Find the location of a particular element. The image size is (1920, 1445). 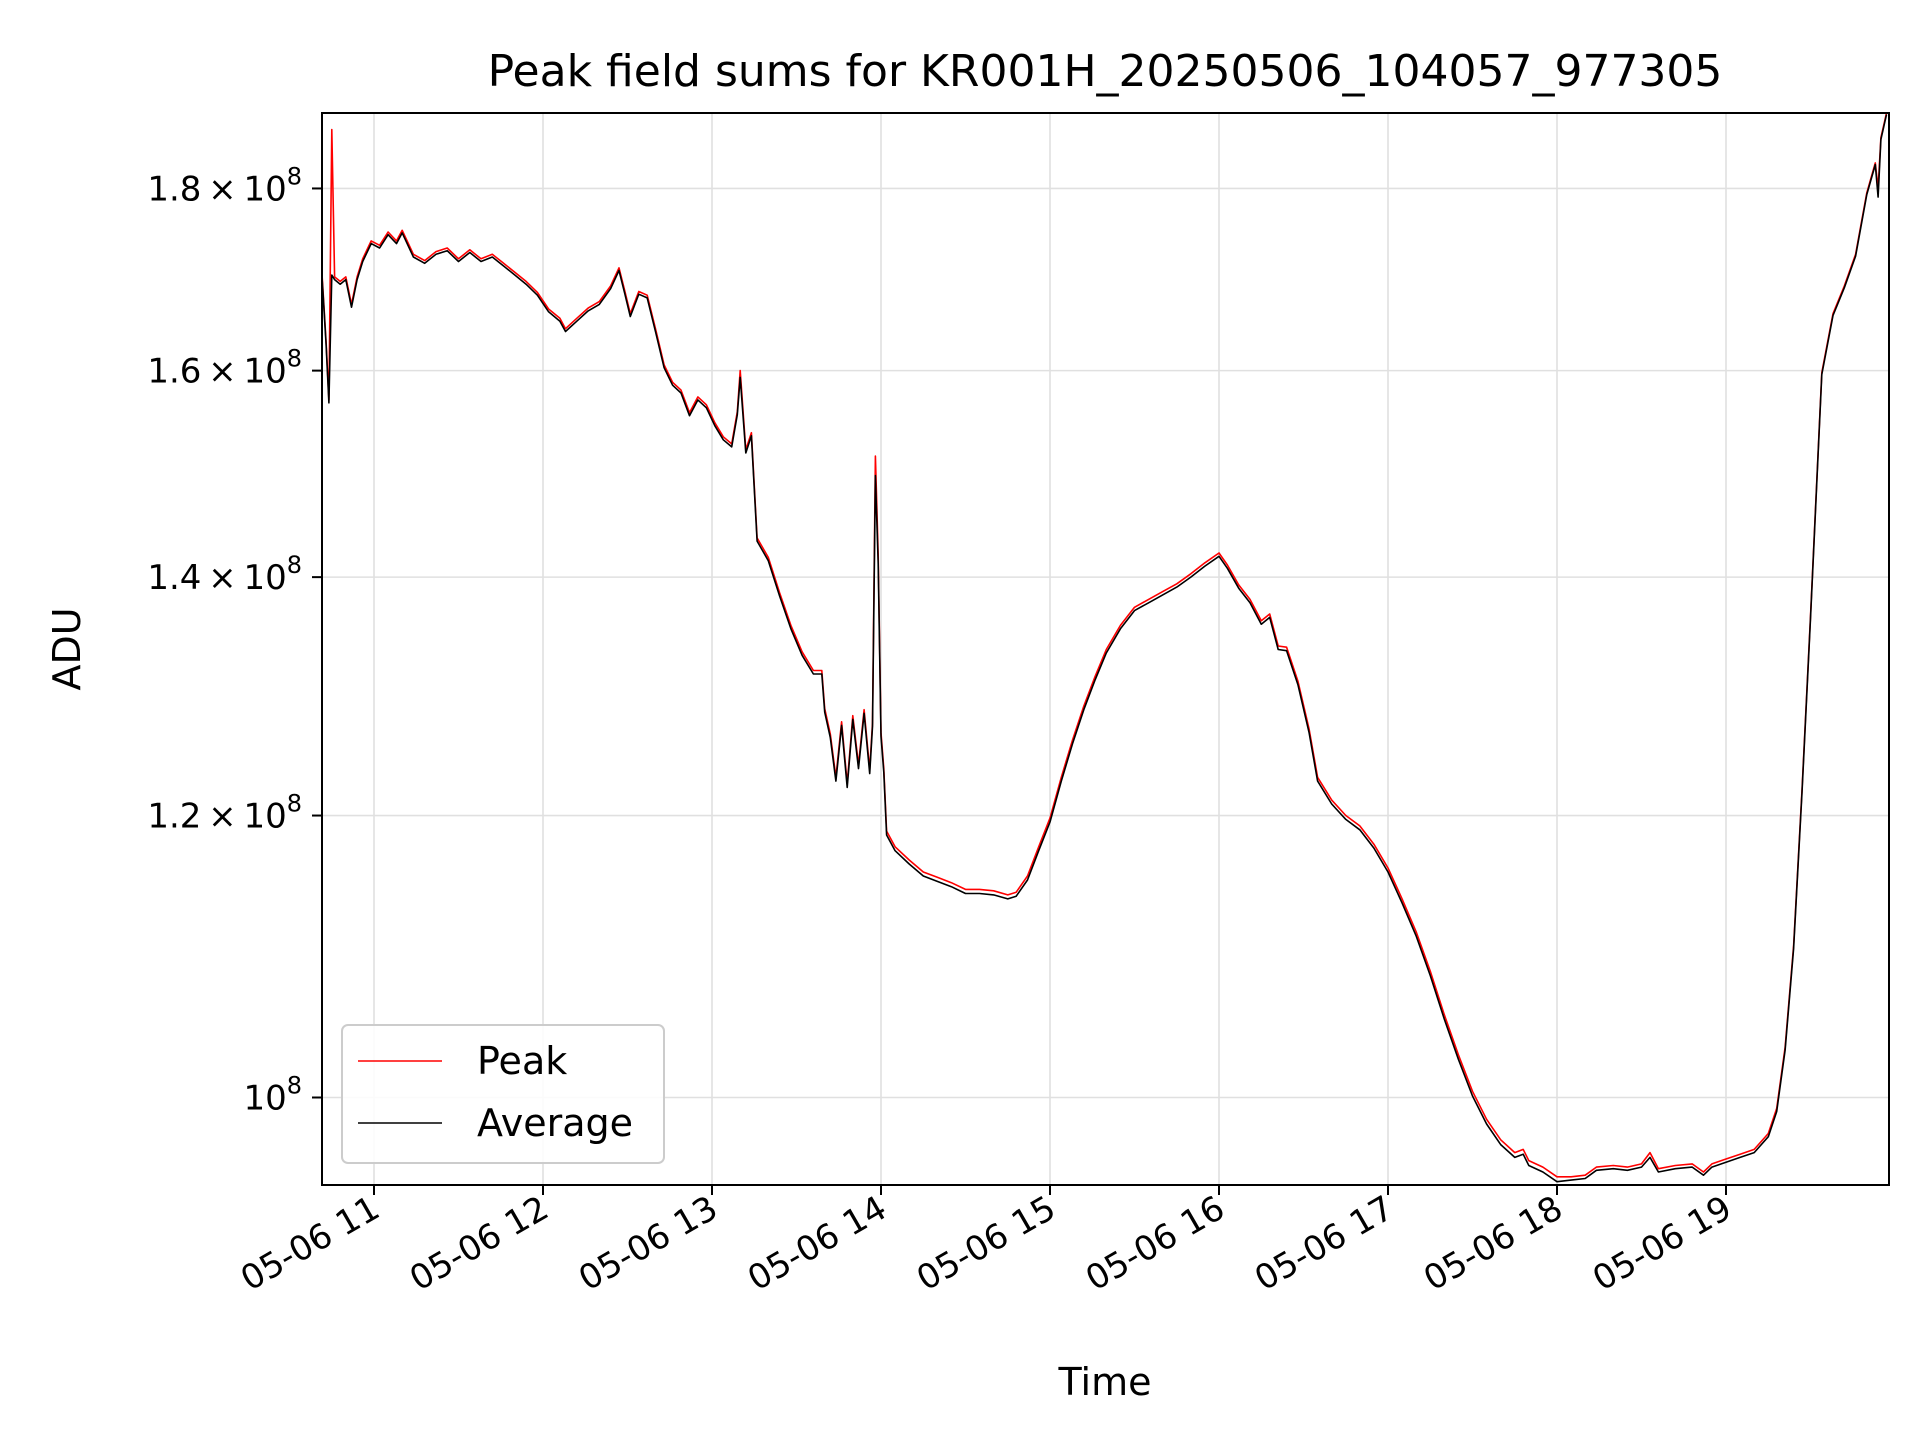

y-tick-label: 1.6 × 10⁸ is located at coordinates (224, 368).